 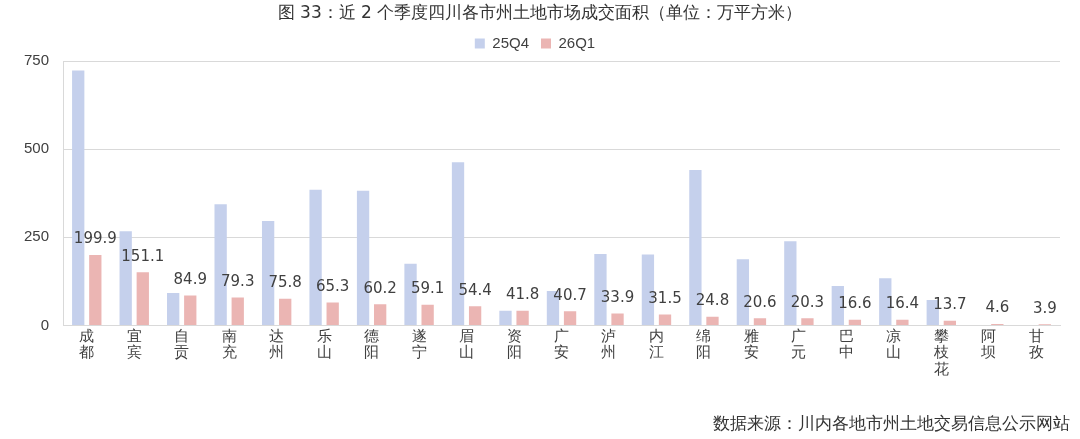 What do you see at coordinates (190, 278) in the screenshot?
I see `data-label: 84.9` at bounding box center [190, 278].